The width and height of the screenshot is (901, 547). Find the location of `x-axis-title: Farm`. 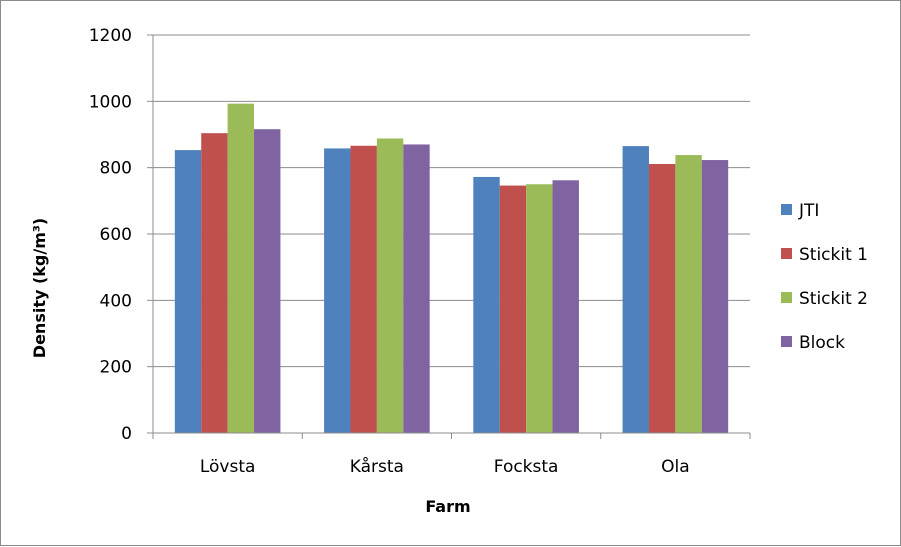

x-axis-title: Farm is located at coordinates (447, 506).